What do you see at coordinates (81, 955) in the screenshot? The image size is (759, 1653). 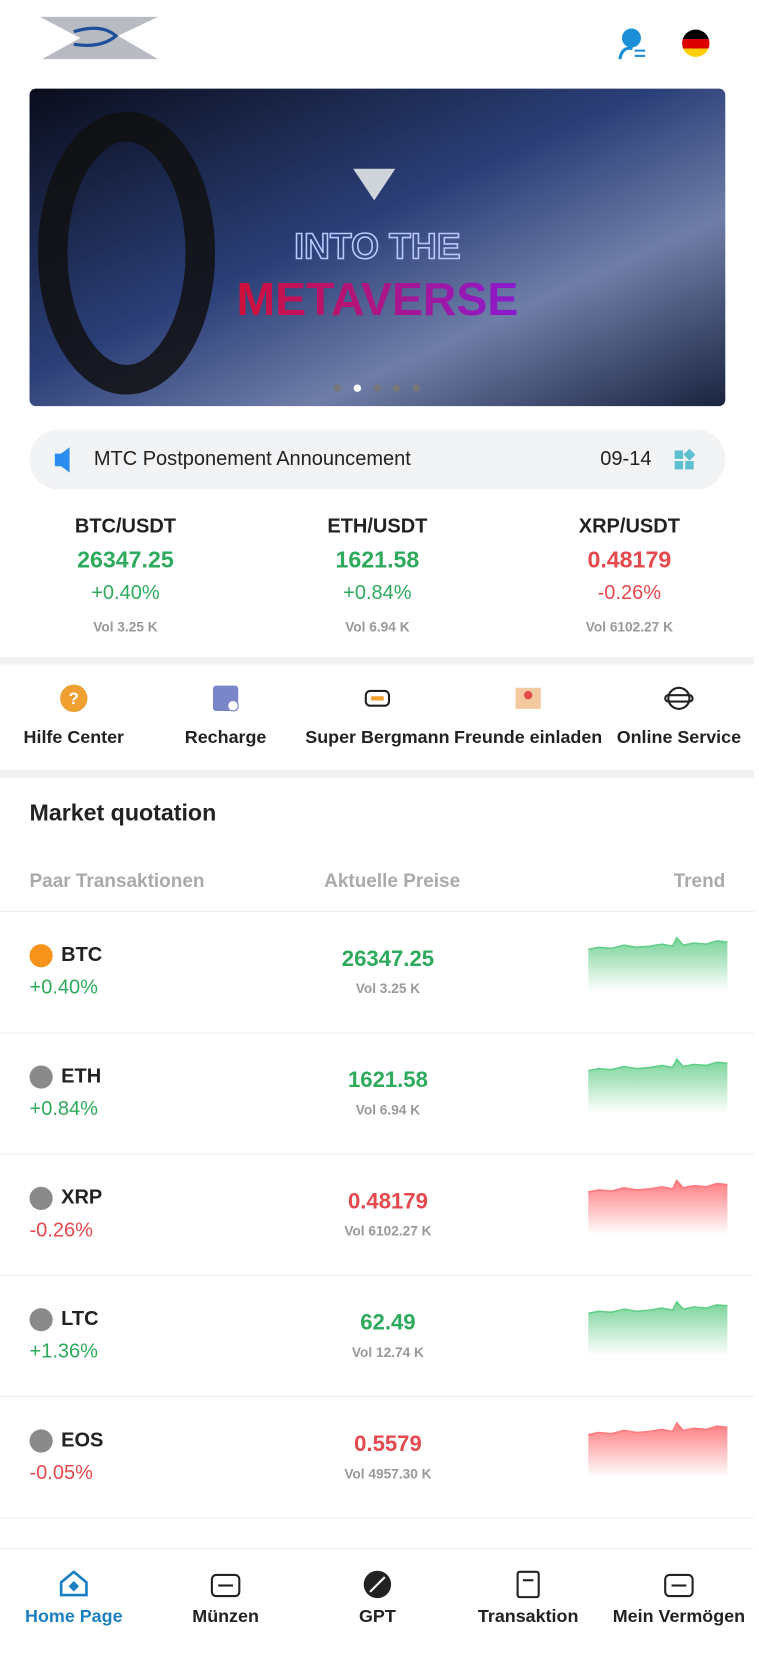 I see `coin-symbol: BTC` at bounding box center [81, 955].